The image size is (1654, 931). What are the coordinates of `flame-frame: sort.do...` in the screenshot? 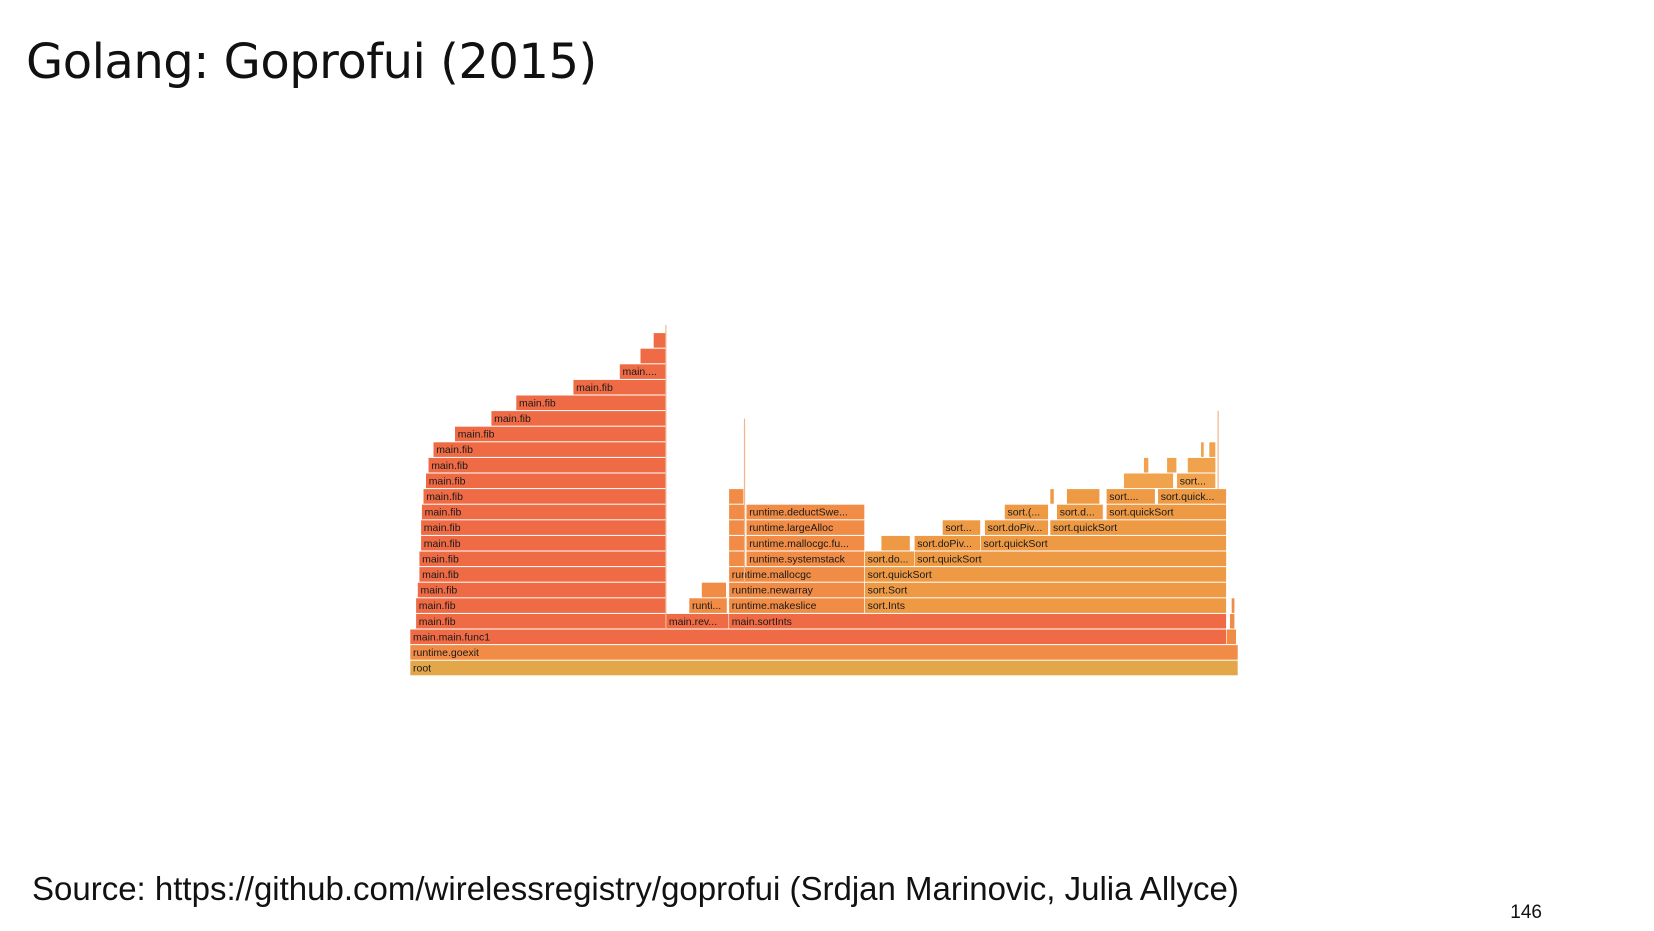 It's located at (889, 558).